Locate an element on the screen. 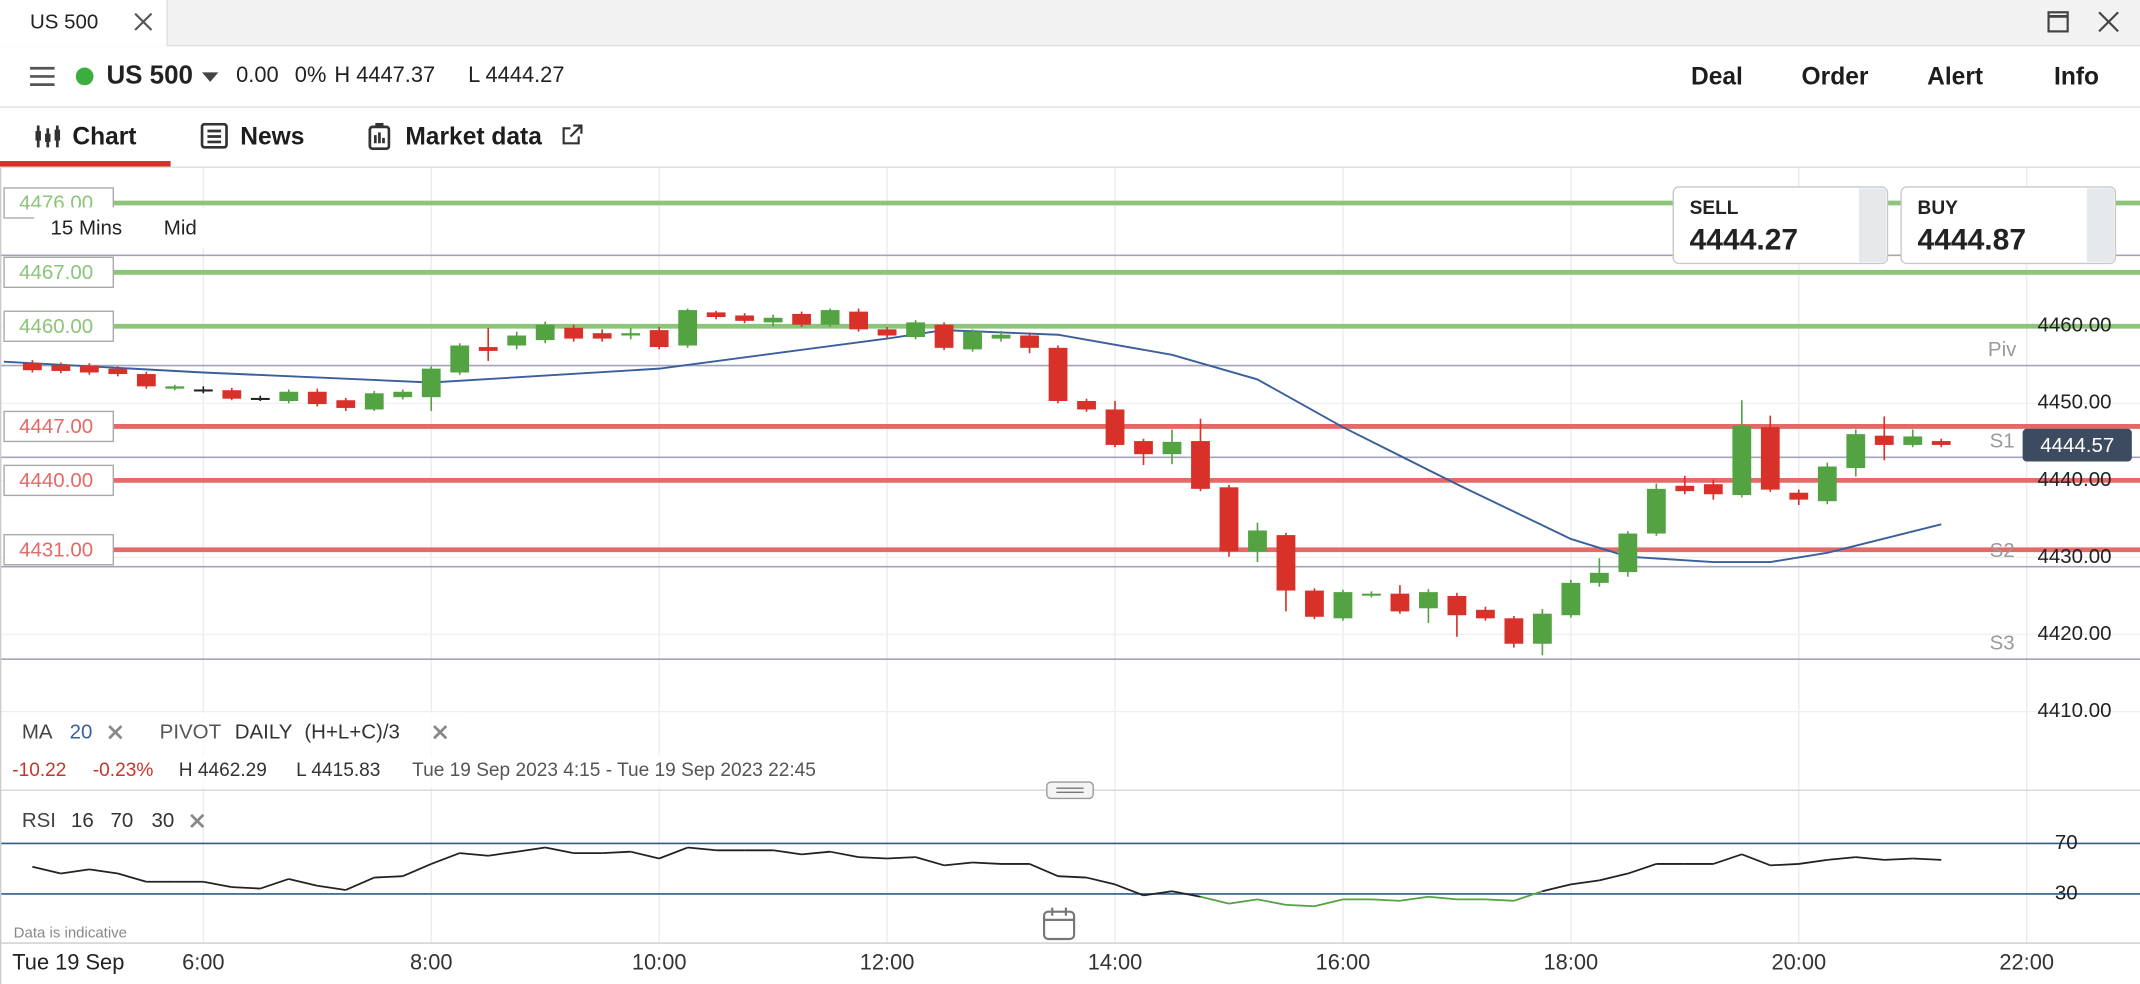 The image size is (2140, 984). level-label: 4447.00 is located at coordinates (56, 426).